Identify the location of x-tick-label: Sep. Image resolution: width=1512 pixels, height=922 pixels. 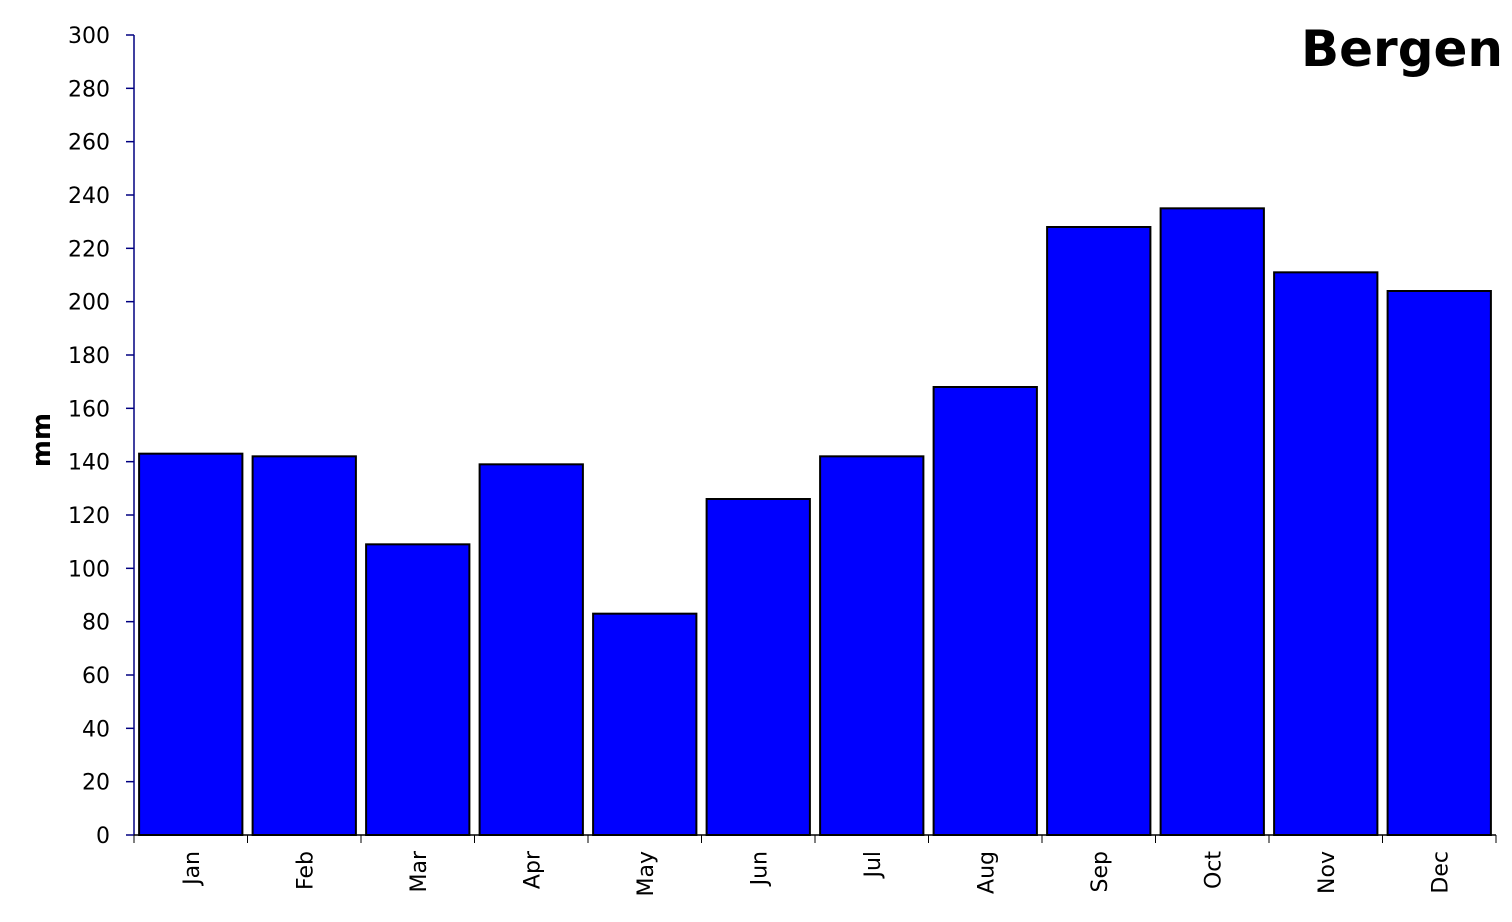
(1100, 871).